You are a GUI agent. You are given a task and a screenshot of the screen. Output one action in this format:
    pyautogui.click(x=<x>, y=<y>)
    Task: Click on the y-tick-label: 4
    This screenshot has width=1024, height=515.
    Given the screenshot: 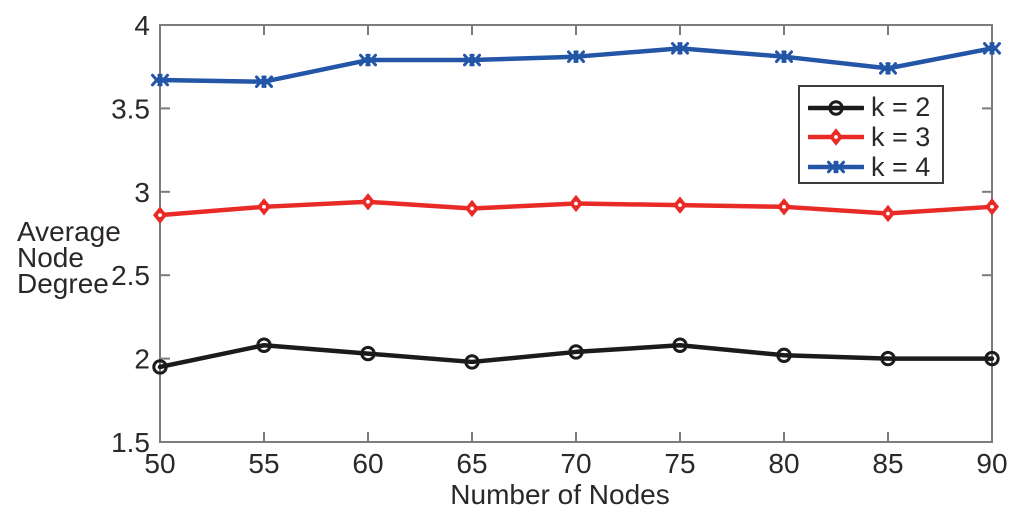 What is the action you would take?
    pyautogui.click(x=142, y=25)
    